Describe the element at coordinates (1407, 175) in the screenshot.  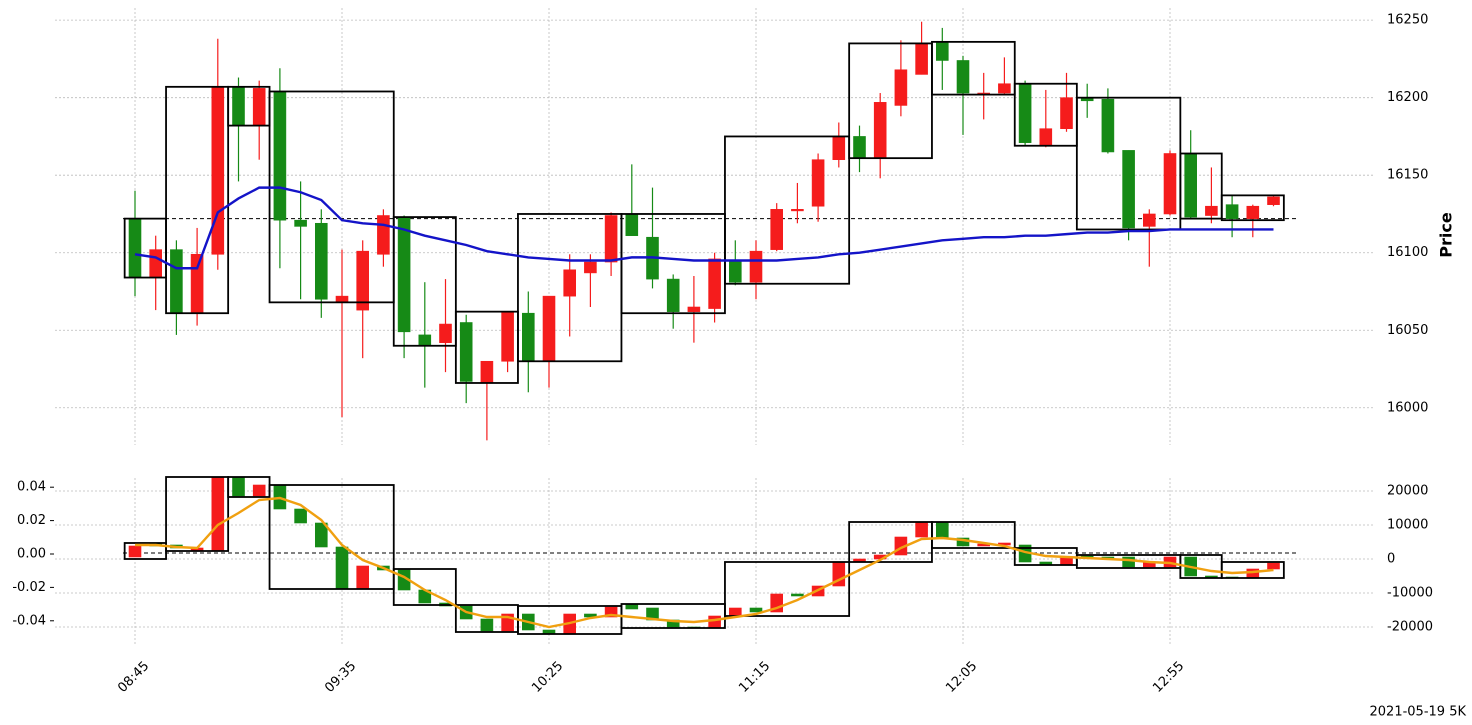
I see `y-tick-label: 16150` at that location.